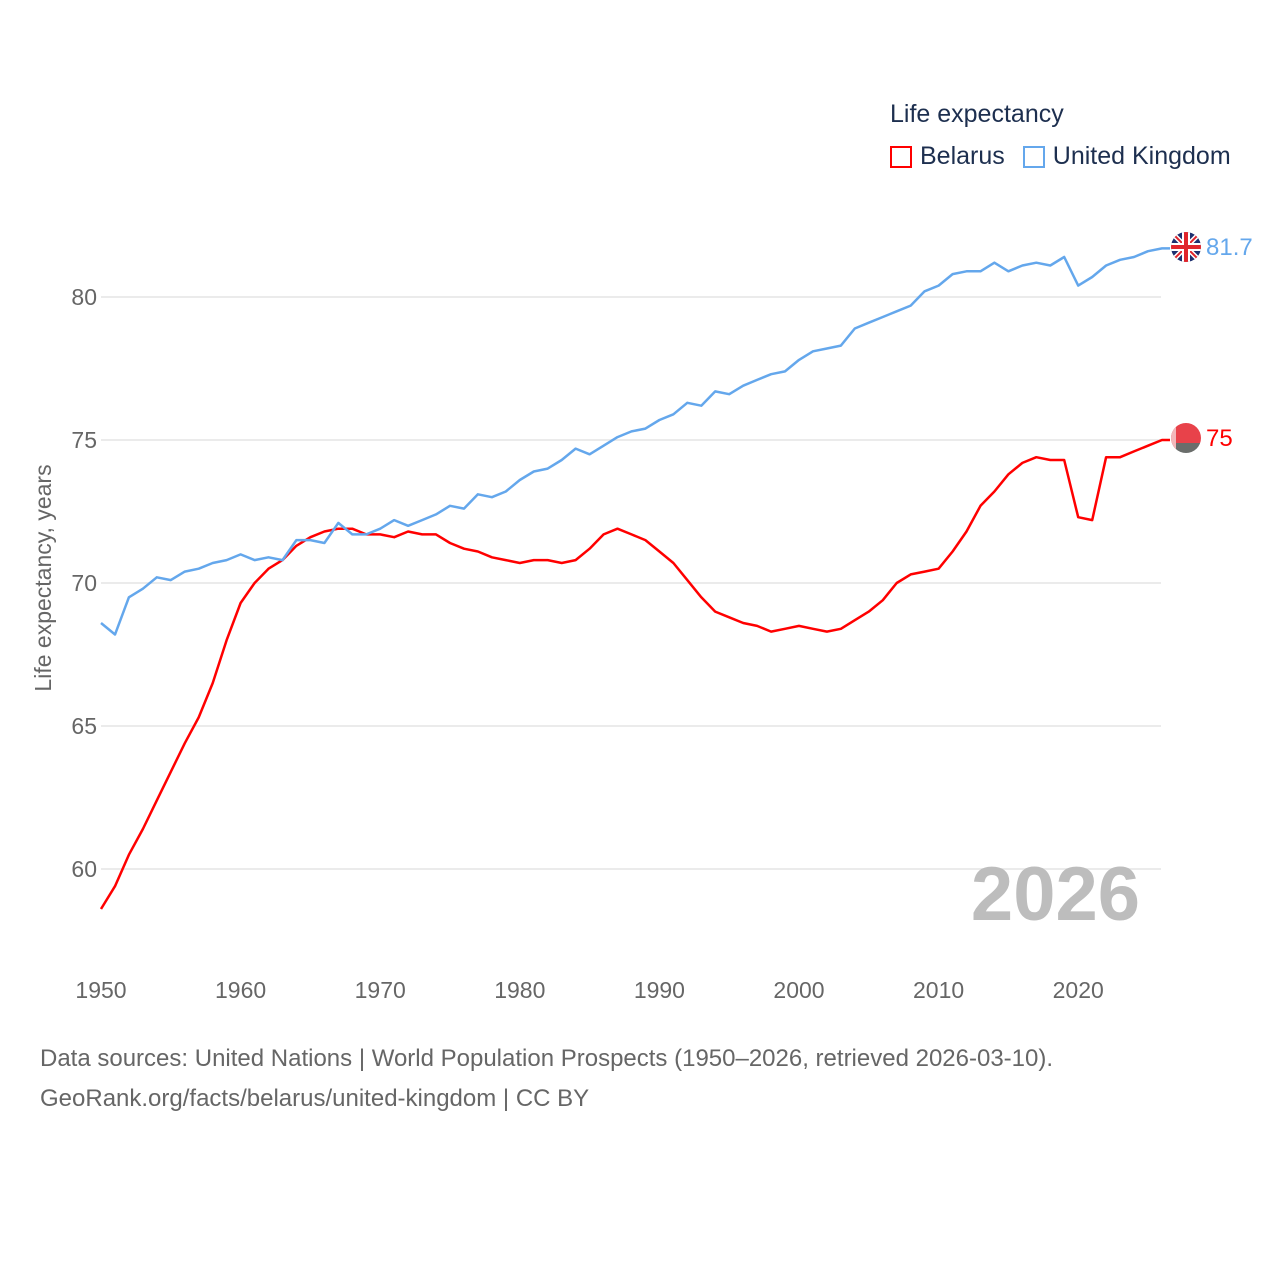 The width and height of the screenshot is (1280, 1280). Describe the element at coordinates (1141, 156) in the screenshot. I see `legend-label-united-kingdom: United Kingdom` at that location.